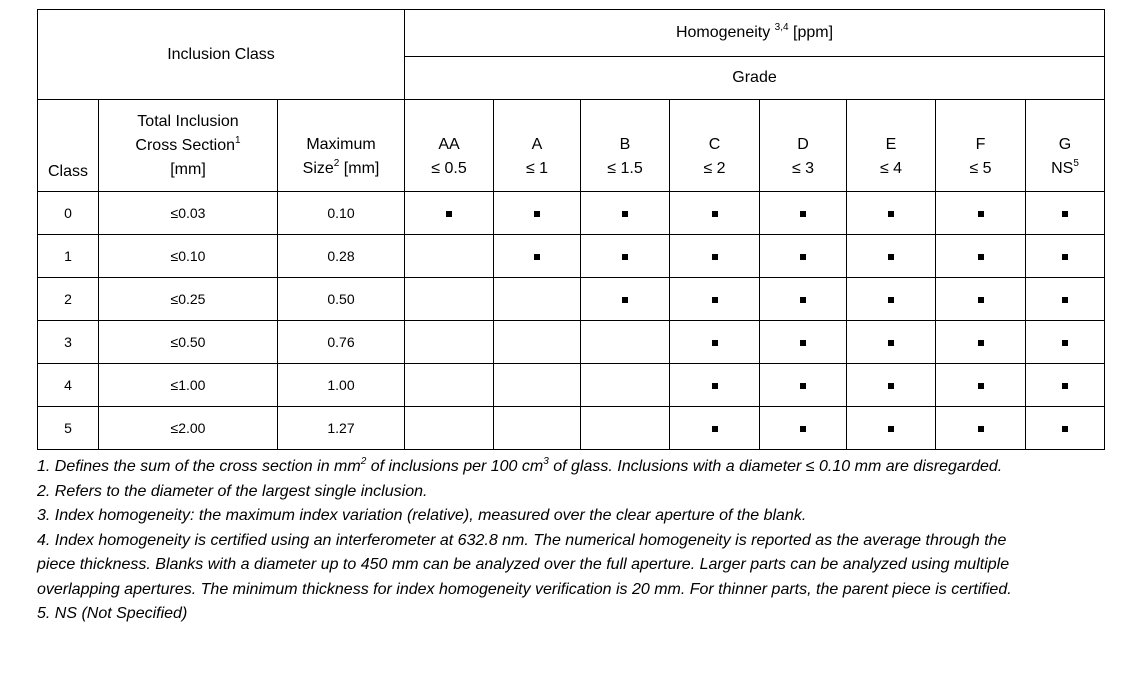  What do you see at coordinates (980, 144) in the screenshot?
I see `grade-name: F` at bounding box center [980, 144].